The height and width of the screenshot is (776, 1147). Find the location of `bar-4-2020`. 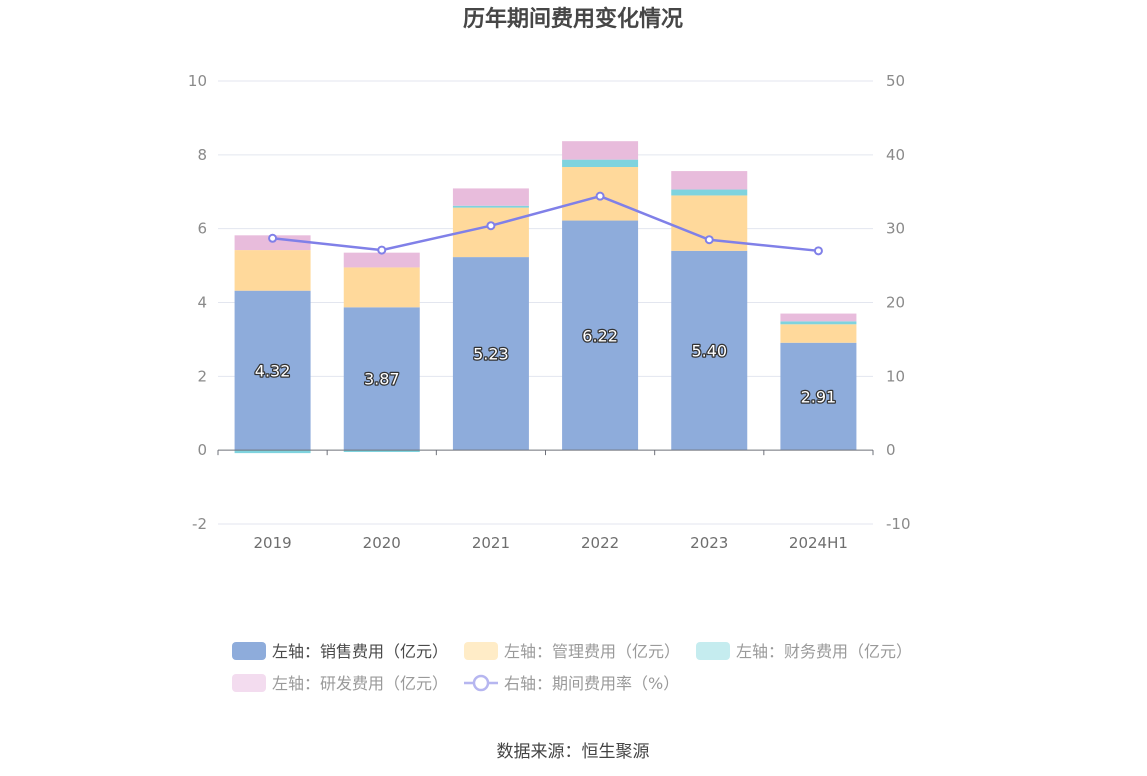

bar-4-2020 is located at coordinates (381, 260).